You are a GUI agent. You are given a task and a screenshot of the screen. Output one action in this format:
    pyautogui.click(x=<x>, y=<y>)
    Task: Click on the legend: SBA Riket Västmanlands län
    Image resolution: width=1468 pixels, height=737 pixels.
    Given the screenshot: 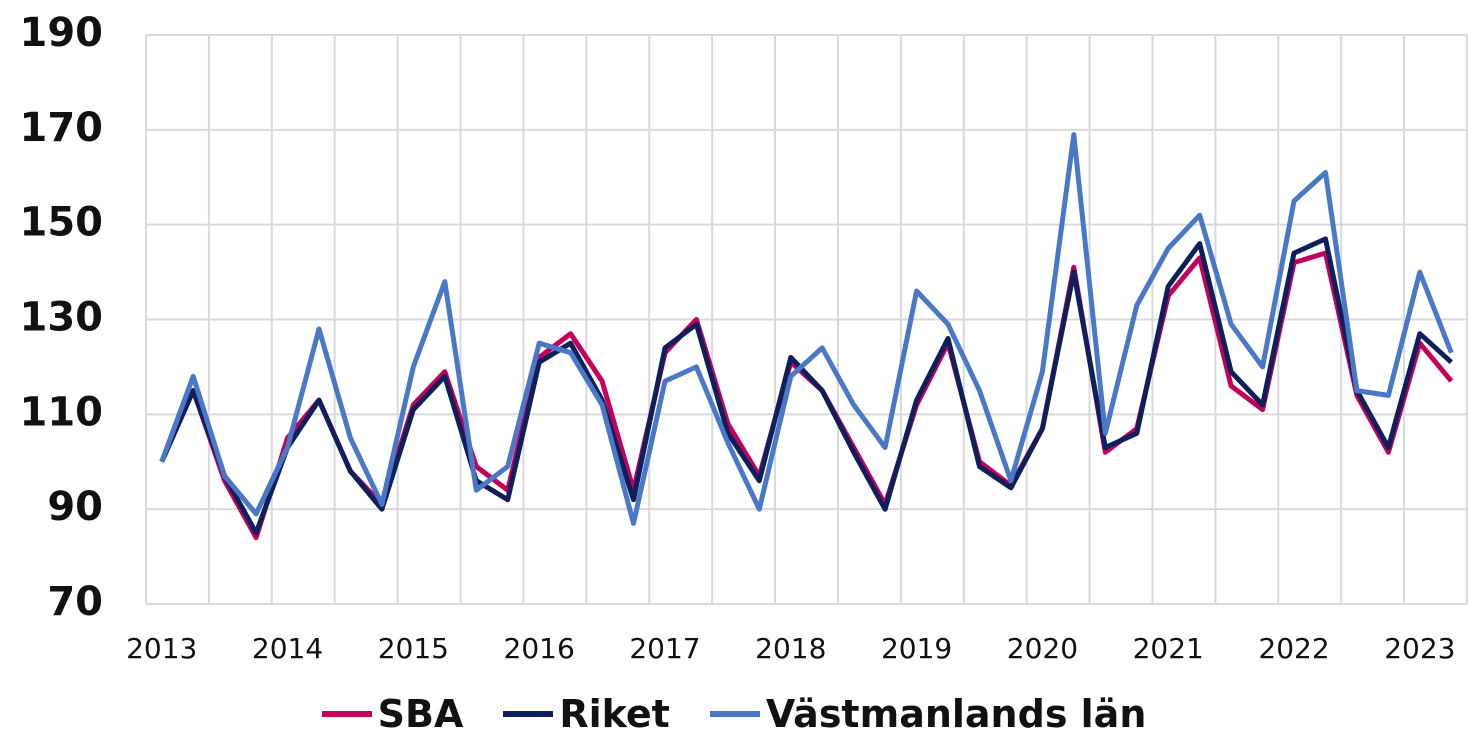 What is the action you would take?
    pyautogui.click(x=734, y=713)
    